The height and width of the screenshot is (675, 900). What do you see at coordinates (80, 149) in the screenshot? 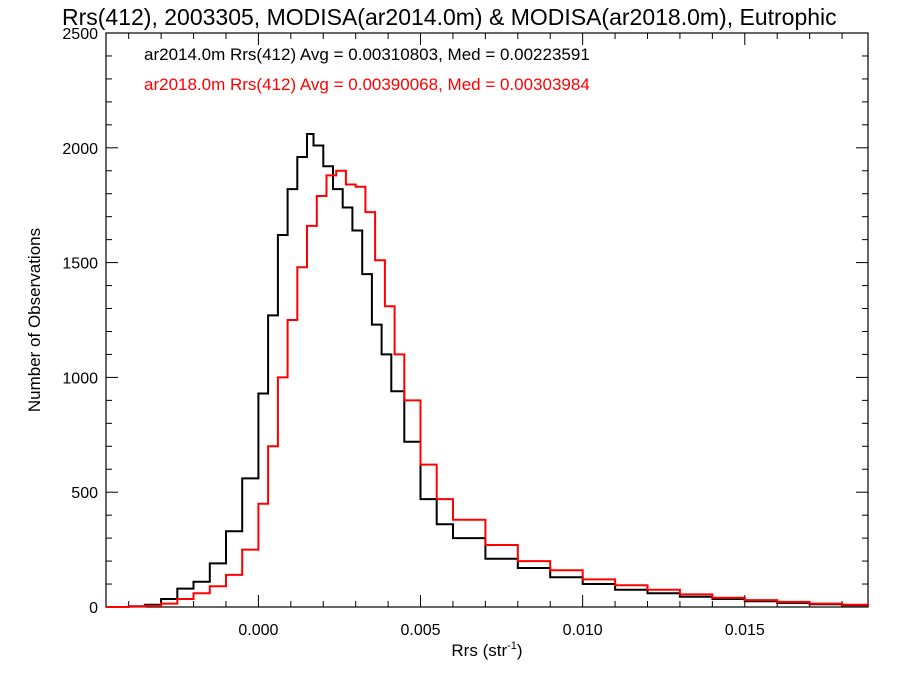
I see `y-tick-label: 2000` at bounding box center [80, 149].